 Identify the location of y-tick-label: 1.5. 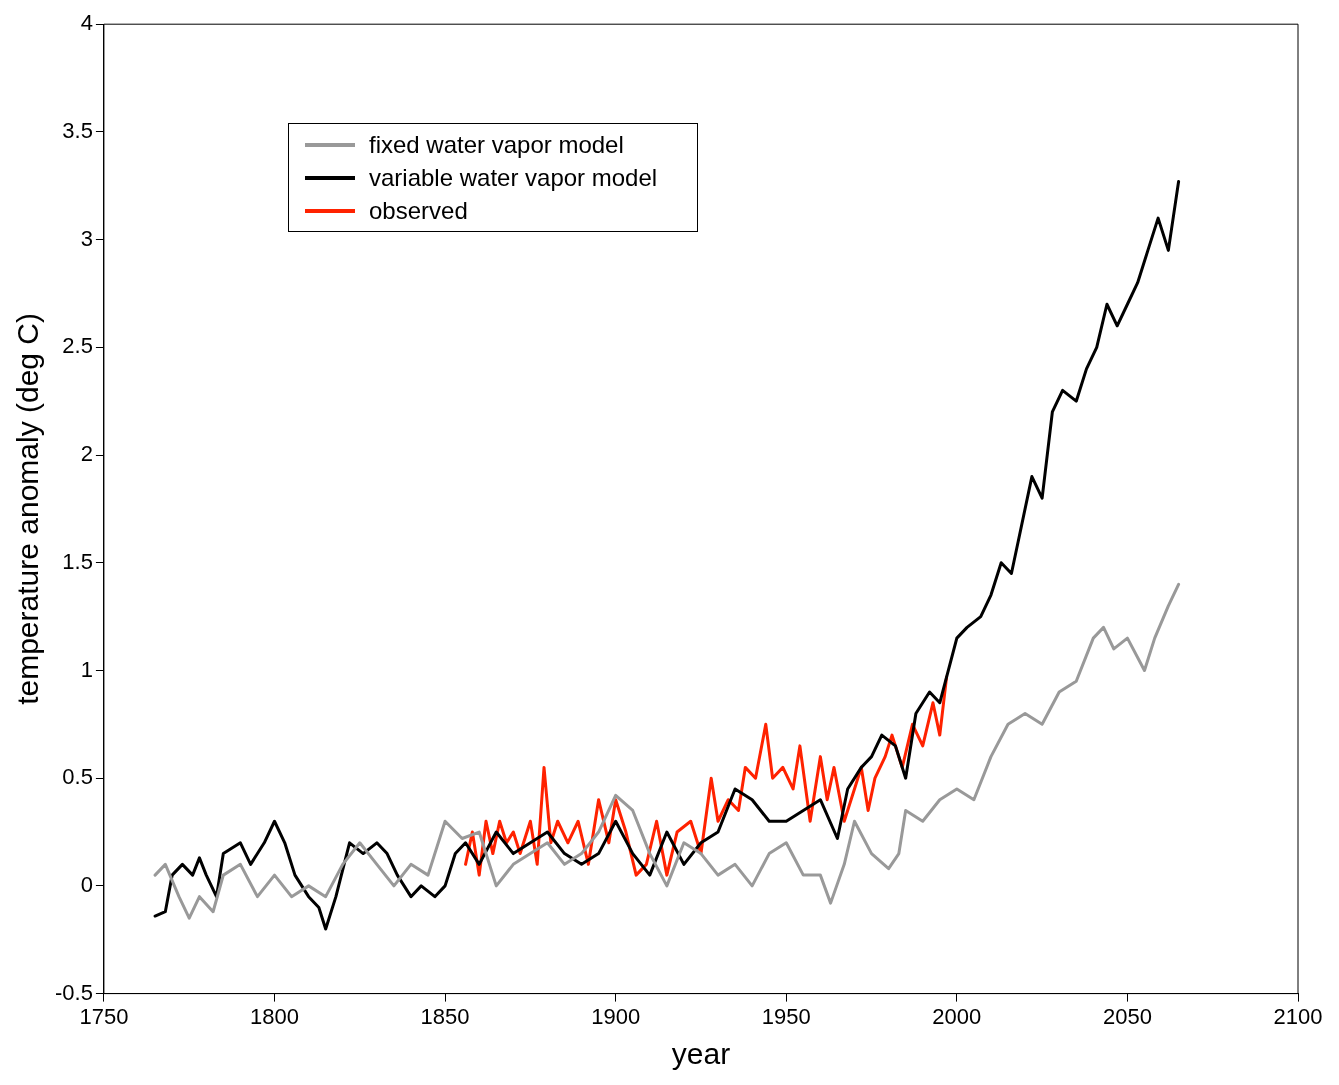
(77, 561).